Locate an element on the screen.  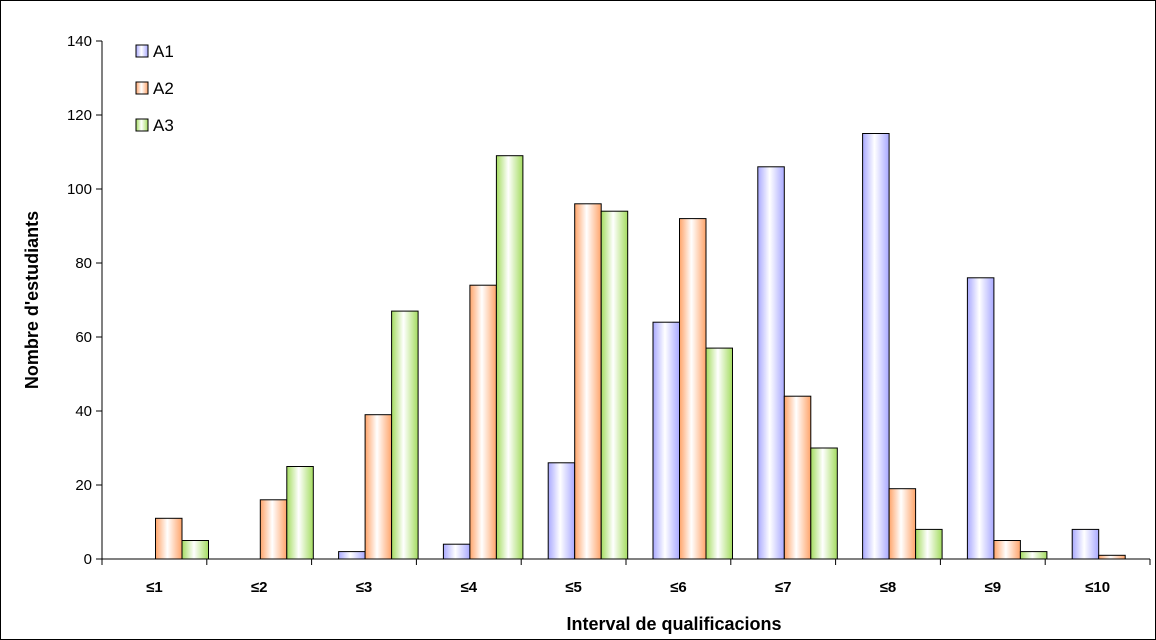
y-tick-label: 80 is located at coordinates (83, 263).